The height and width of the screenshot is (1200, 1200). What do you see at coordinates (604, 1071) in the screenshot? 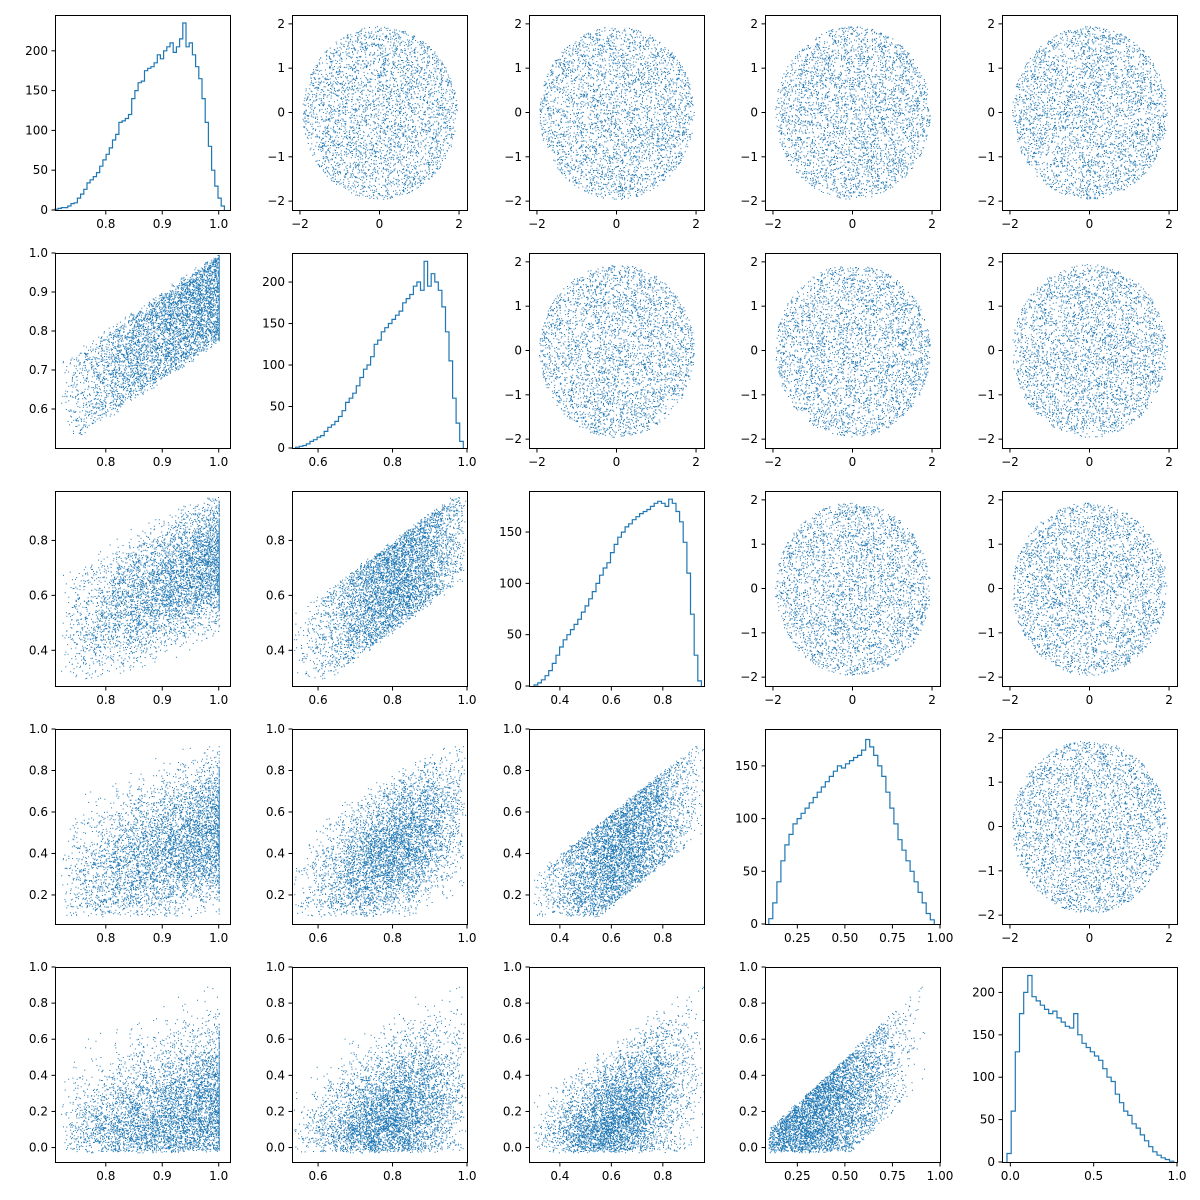
I see `panel-4-2: 0.4 0.6 0.8 0.0 0.2 0.4 0.6 0.8 1.0` at bounding box center [604, 1071].